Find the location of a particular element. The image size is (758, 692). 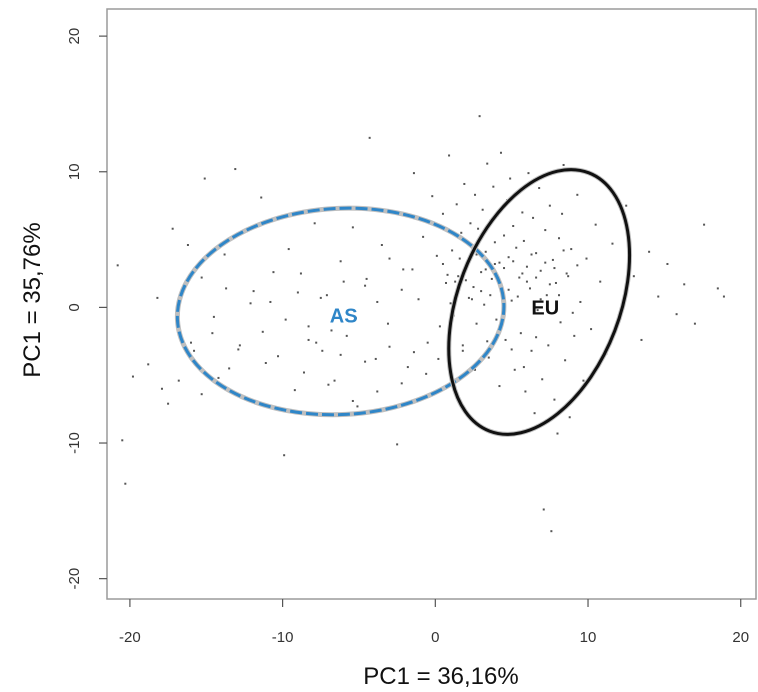

y-axis-title: PC1 = 35,76% is located at coordinates (32, 299).